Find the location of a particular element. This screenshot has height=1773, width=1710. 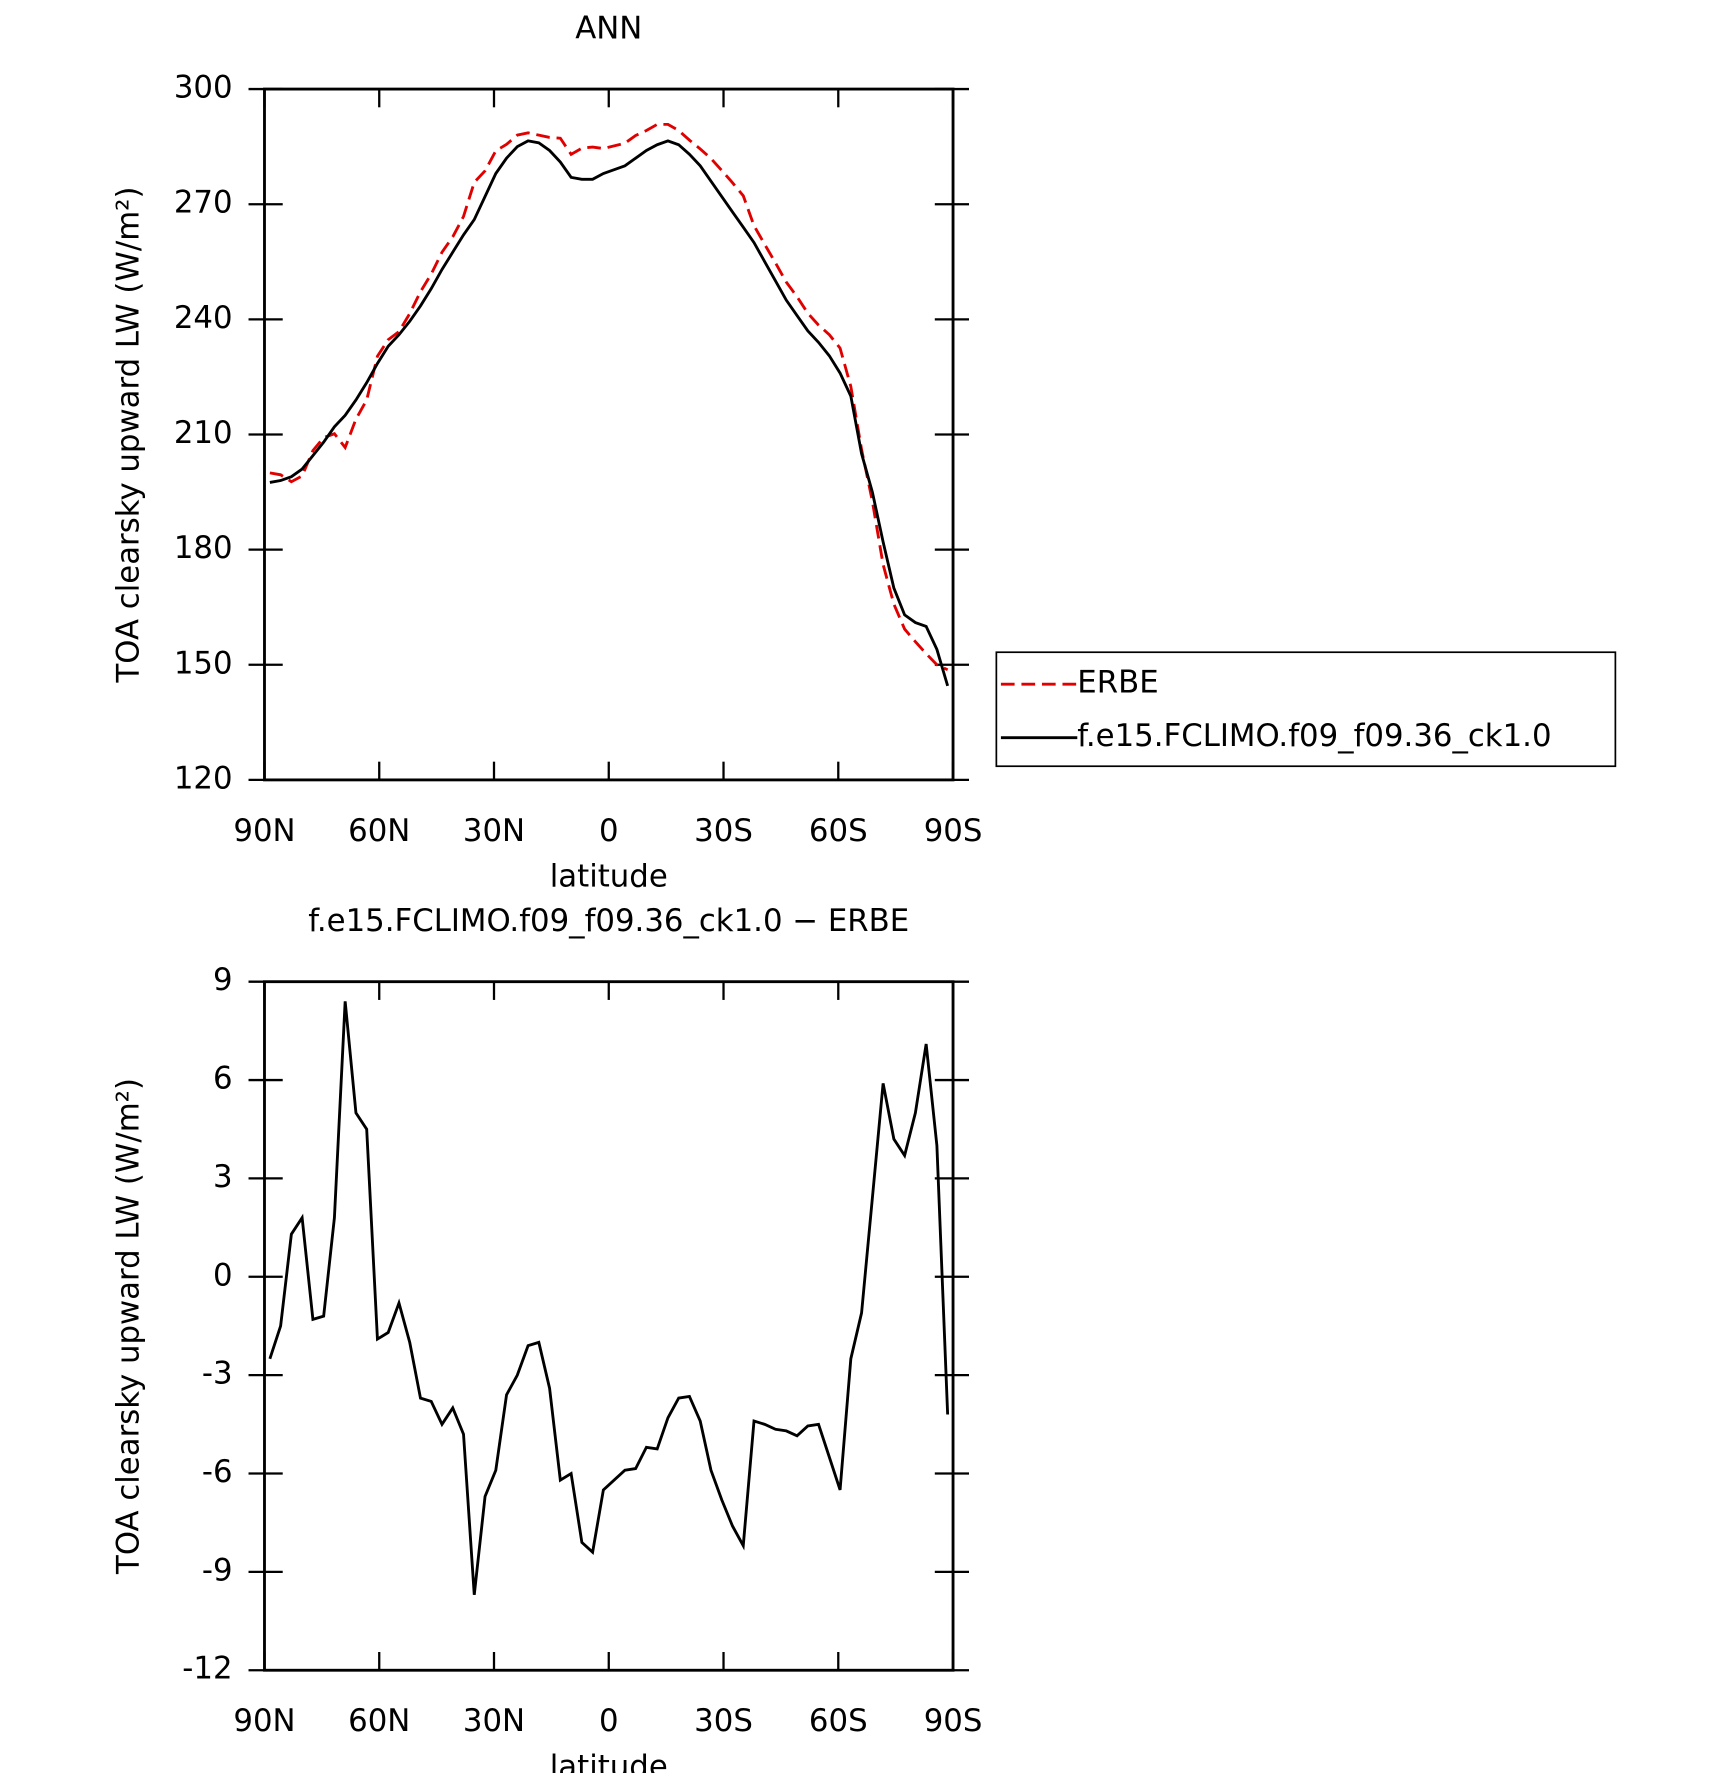

y-tick-label: -9 is located at coordinates (217, 1570).